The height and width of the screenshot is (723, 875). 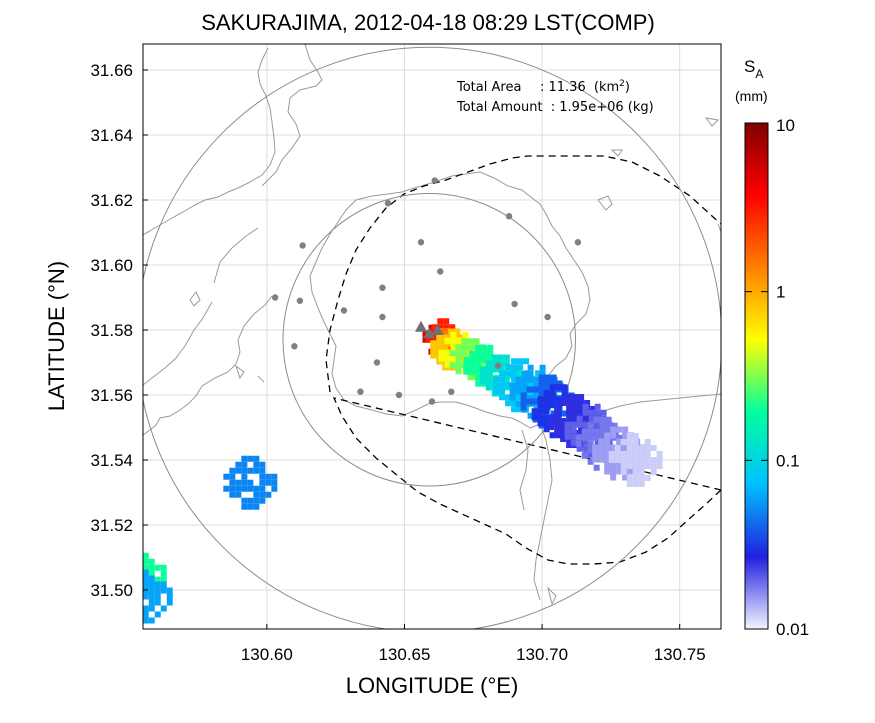 What do you see at coordinates (780, 292) in the screenshot?
I see `colorbar-tick-label: 1` at bounding box center [780, 292].